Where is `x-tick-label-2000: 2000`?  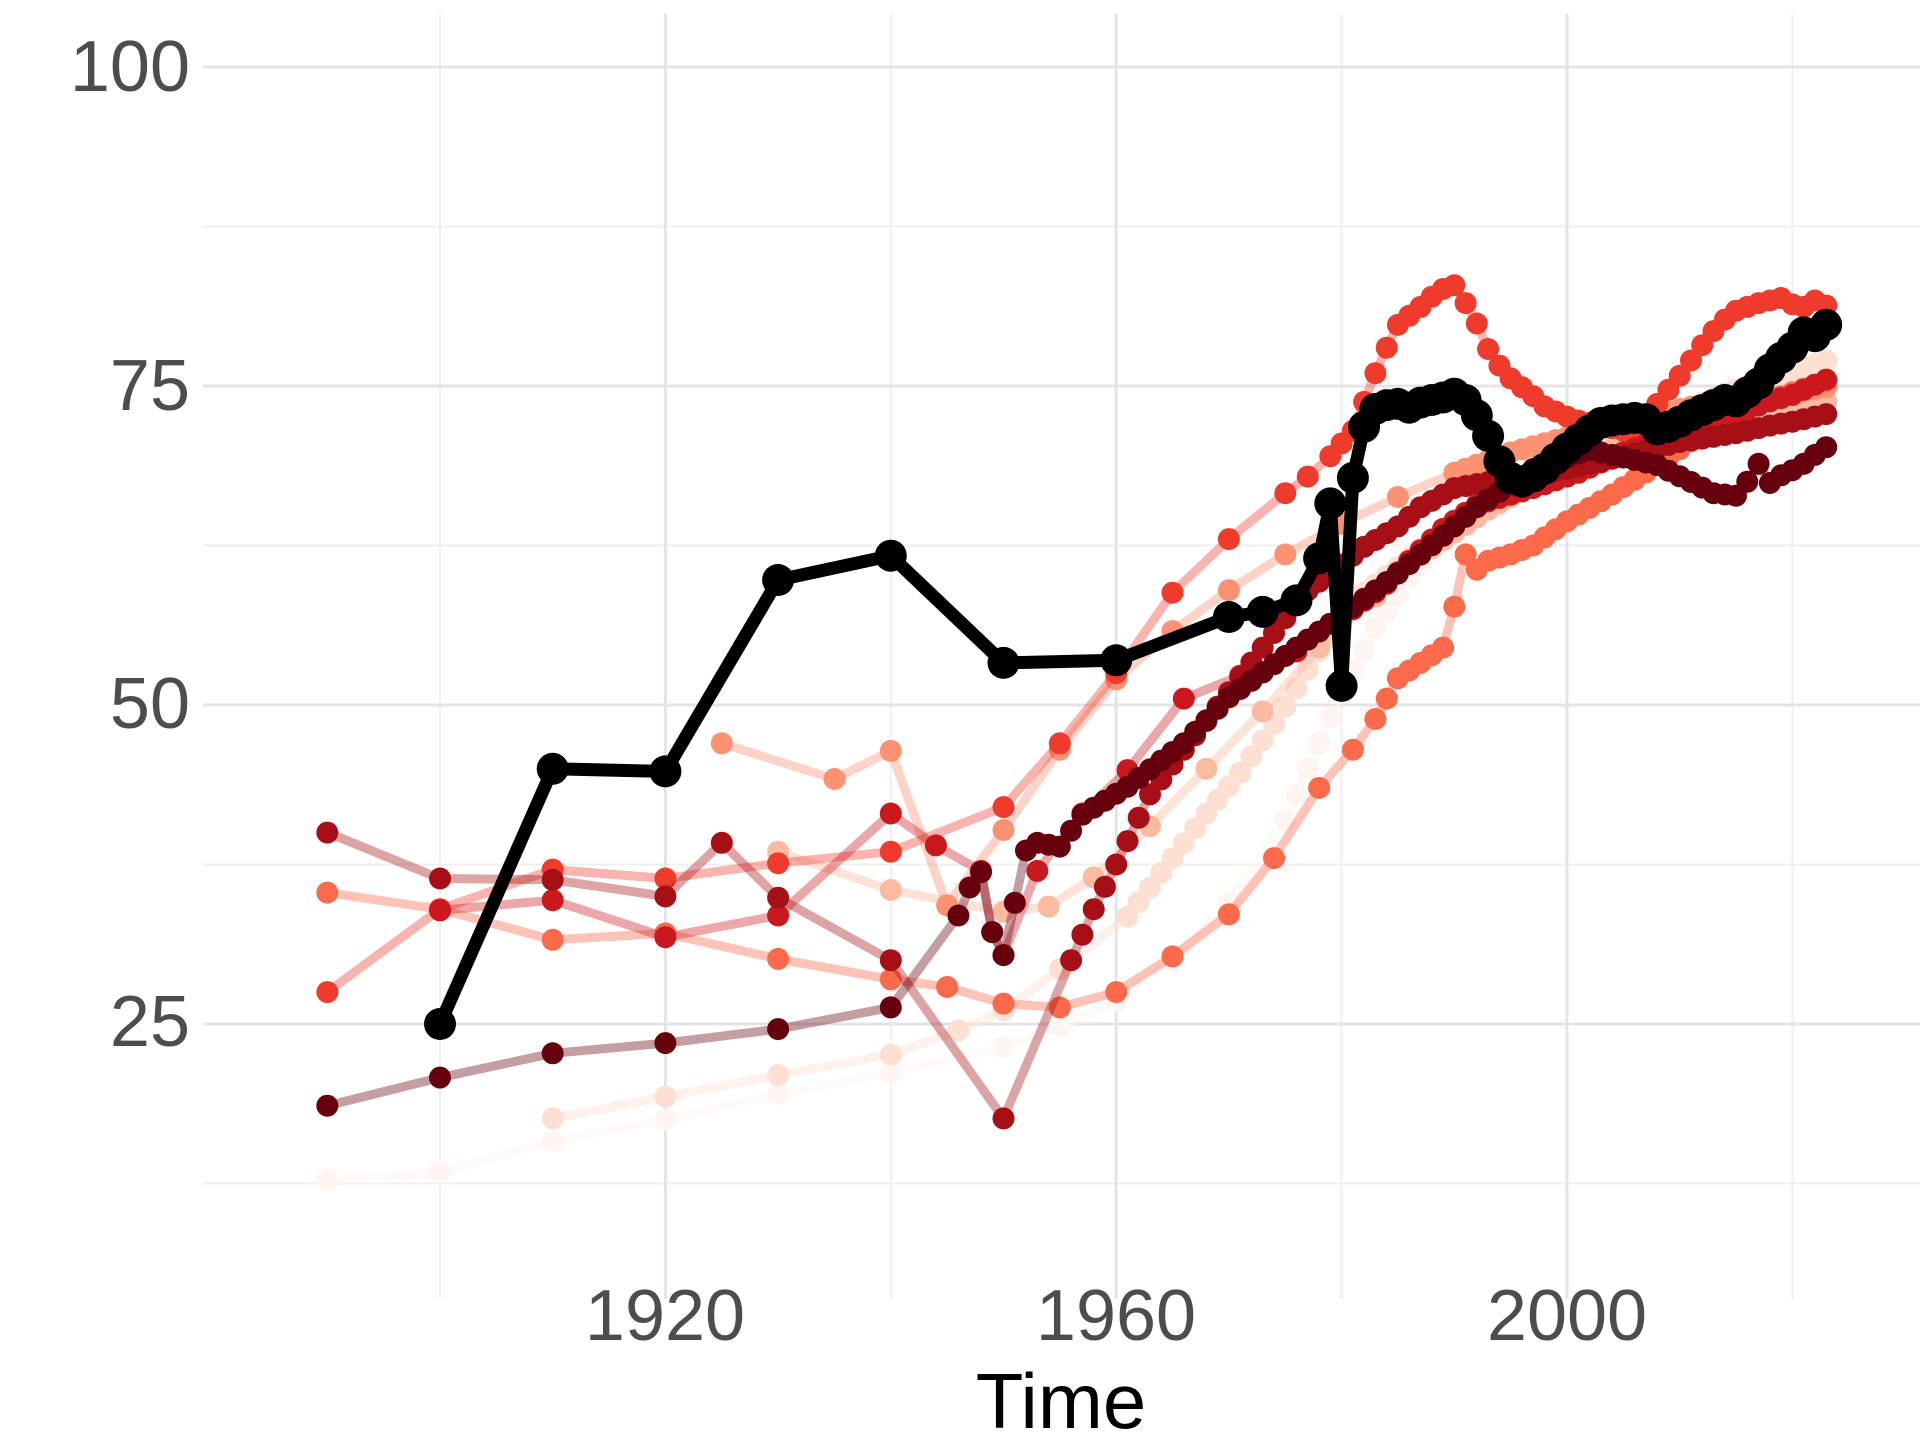
x-tick-label-2000: 2000 is located at coordinates (1567, 1316).